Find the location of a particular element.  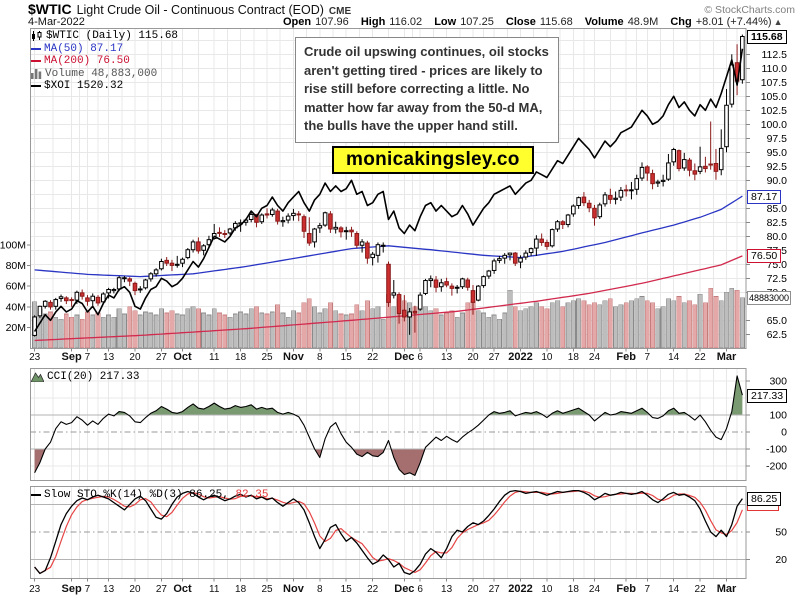

sto-legend-d-value: 82.35 is located at coordinates (252, 495).